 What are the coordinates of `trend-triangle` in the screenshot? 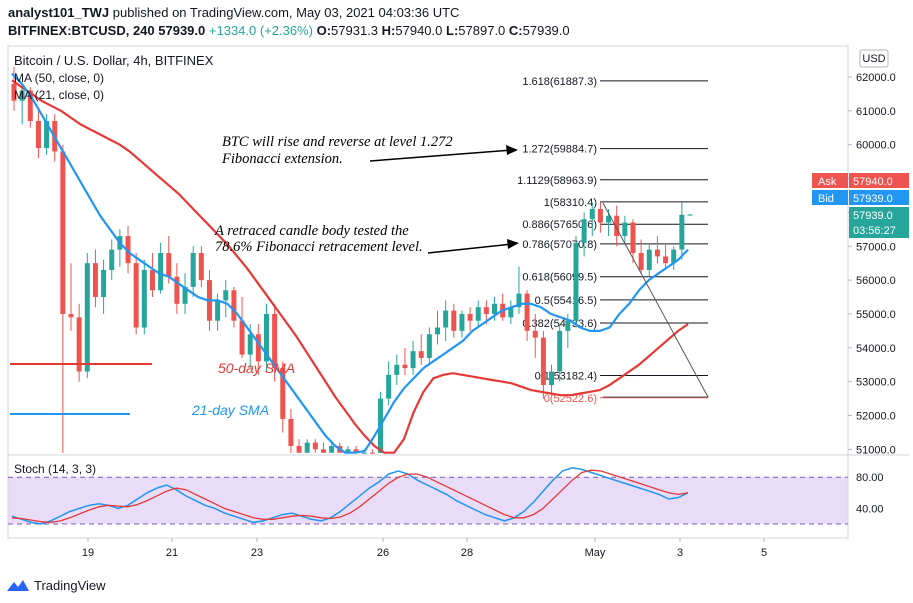 It's located at (655, 300).